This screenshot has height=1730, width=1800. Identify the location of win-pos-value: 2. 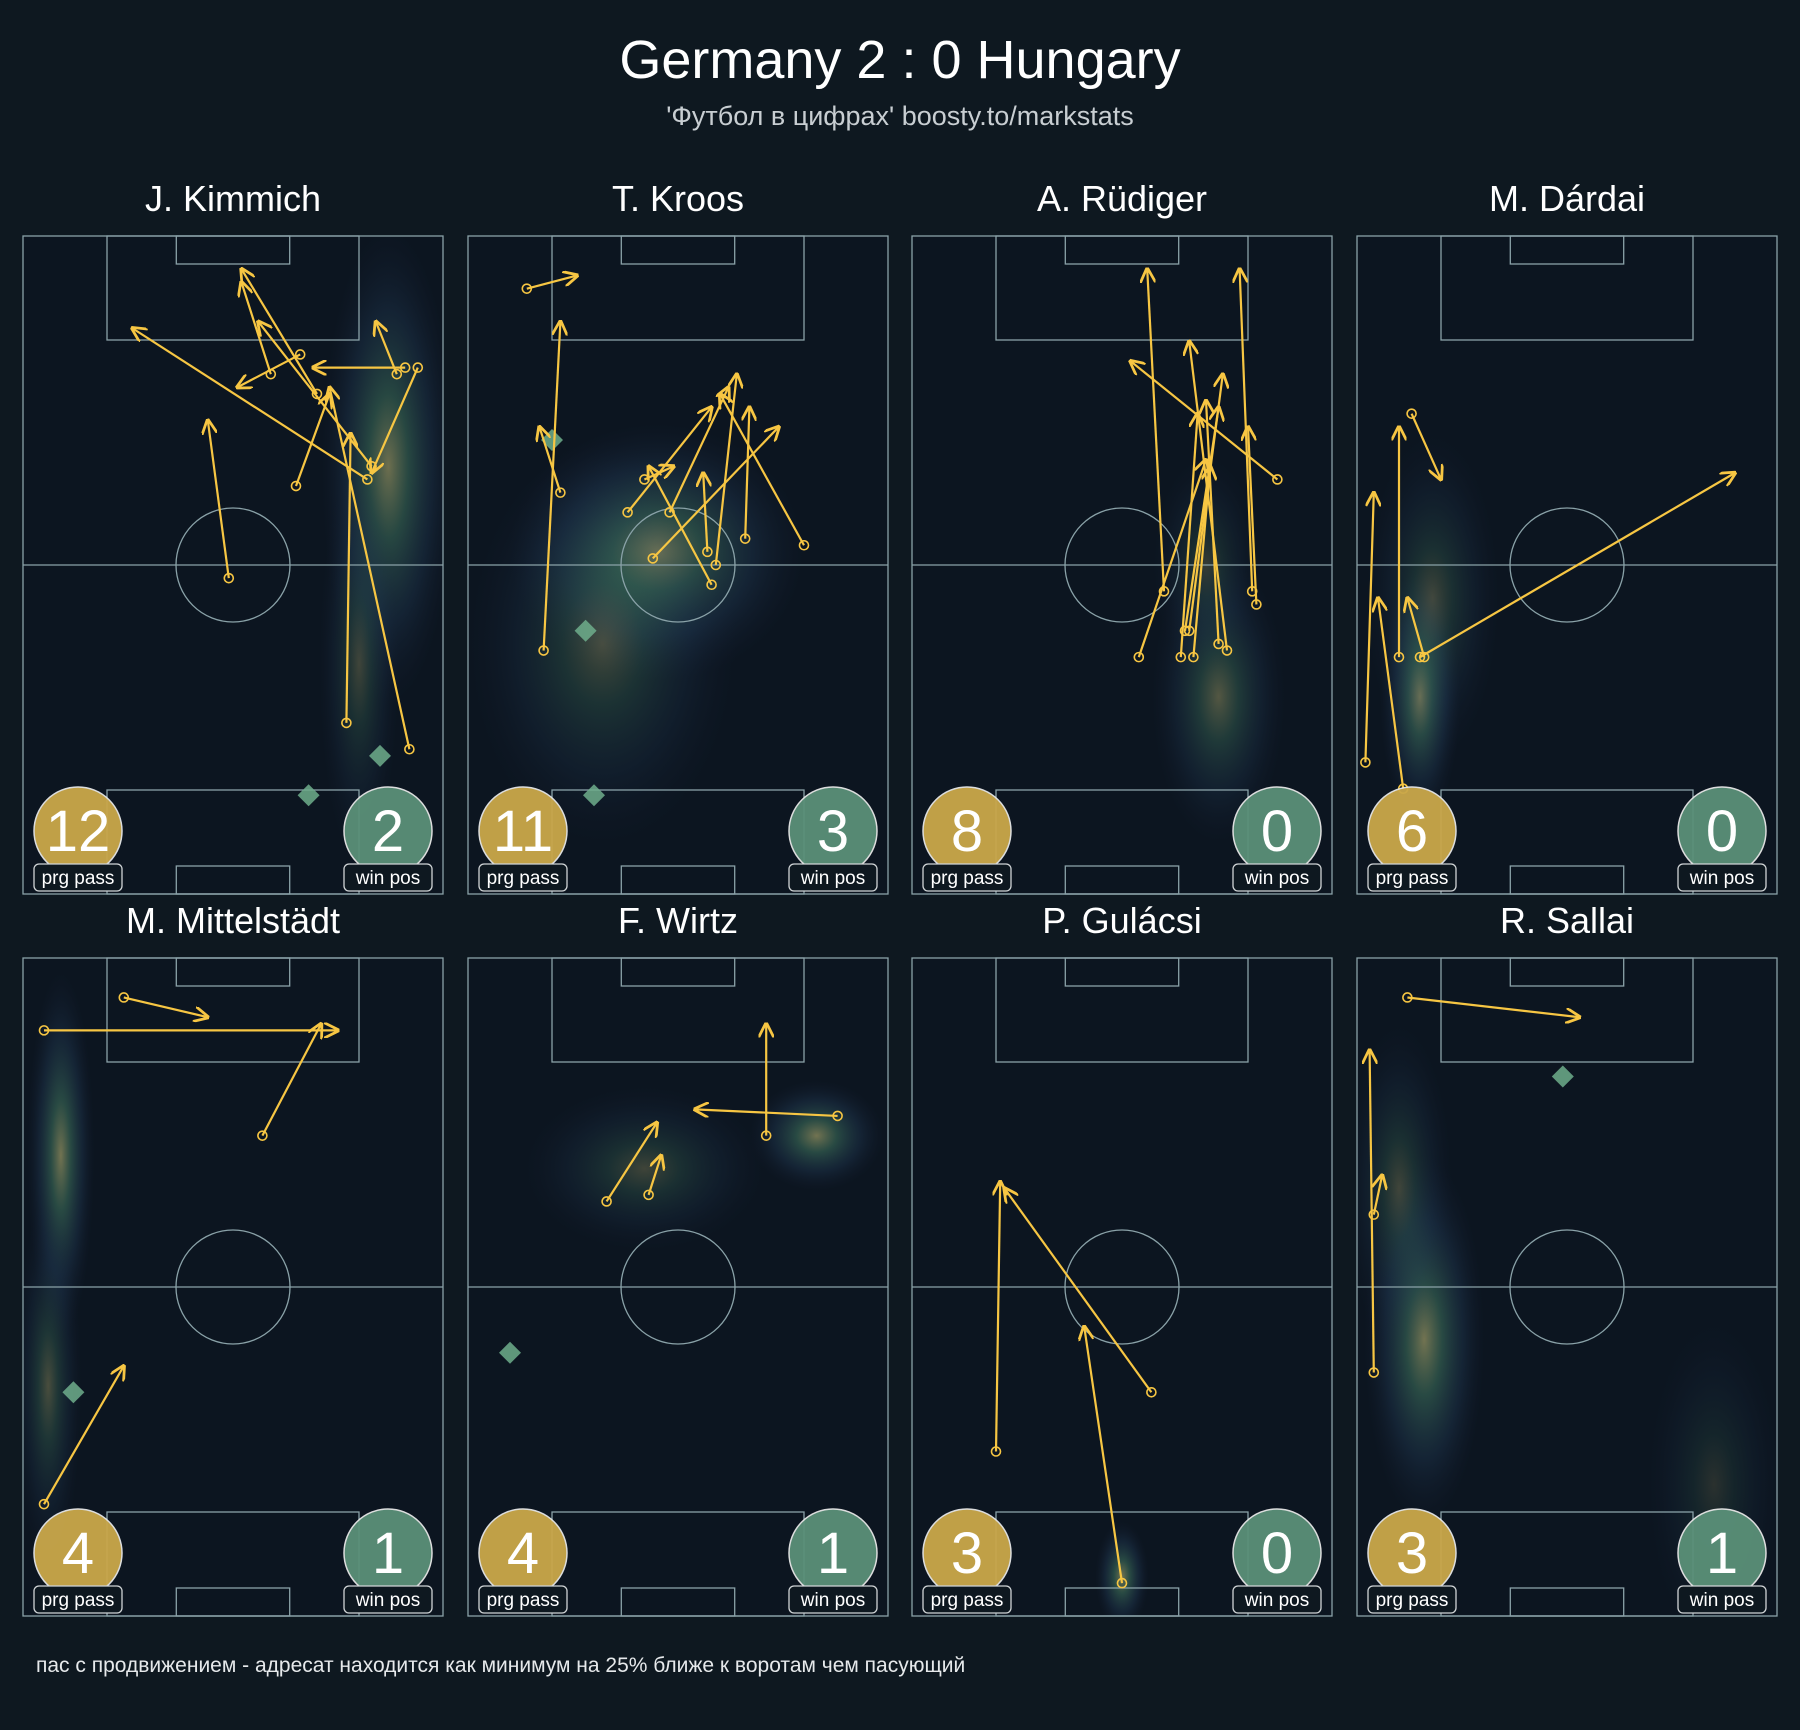
(388, 831).